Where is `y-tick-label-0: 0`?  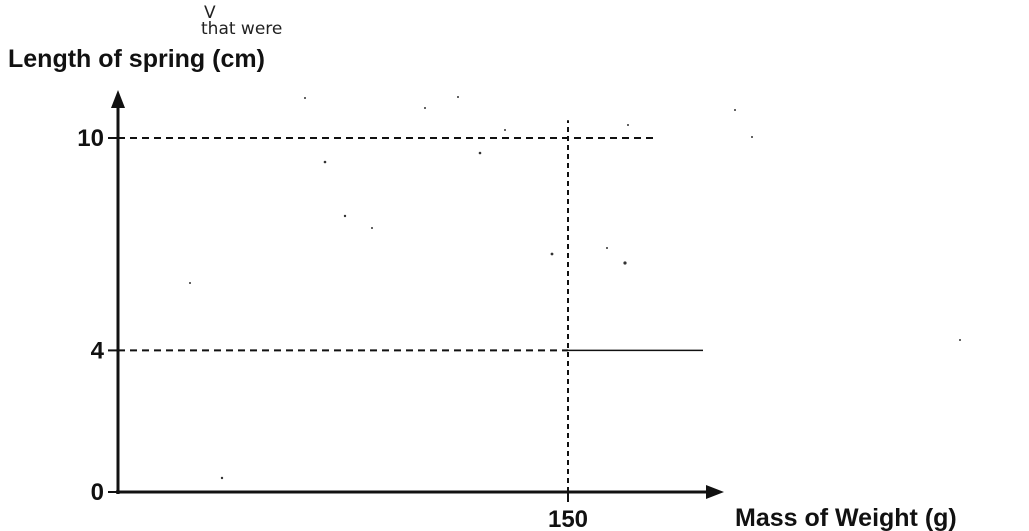 y-tick-label-0: 0 is located at coordinates (97, 492).